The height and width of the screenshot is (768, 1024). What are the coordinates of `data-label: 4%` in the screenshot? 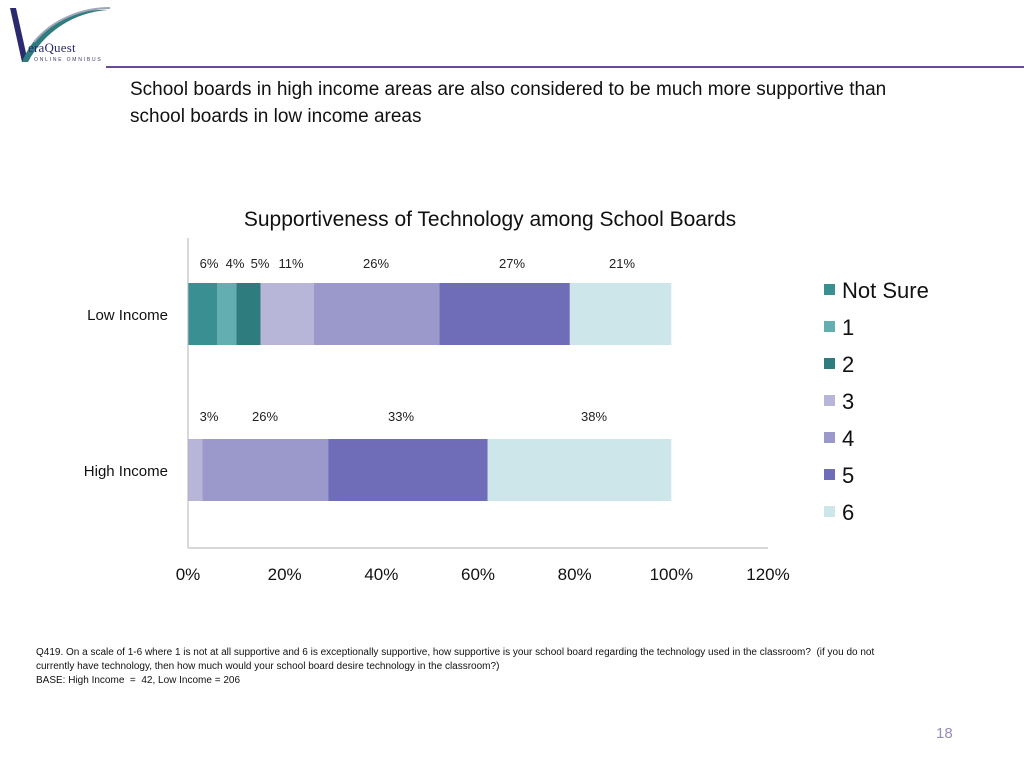 It's located at (235, 263).